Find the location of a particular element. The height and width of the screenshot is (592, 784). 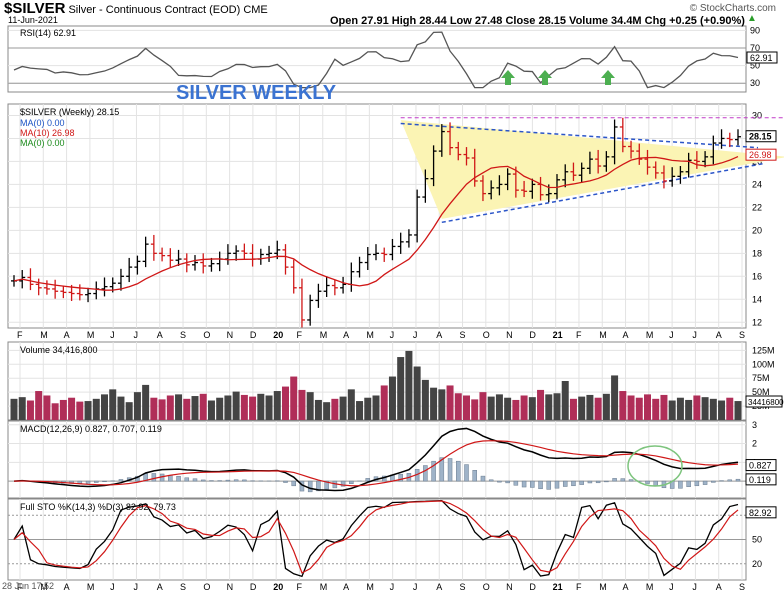

volume-tick-label: 125M is located at coordinates (763, 350).